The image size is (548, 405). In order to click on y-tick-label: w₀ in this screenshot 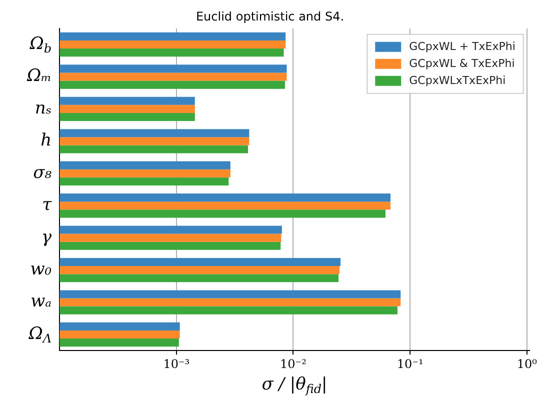, I will do `click(41, 269)`.